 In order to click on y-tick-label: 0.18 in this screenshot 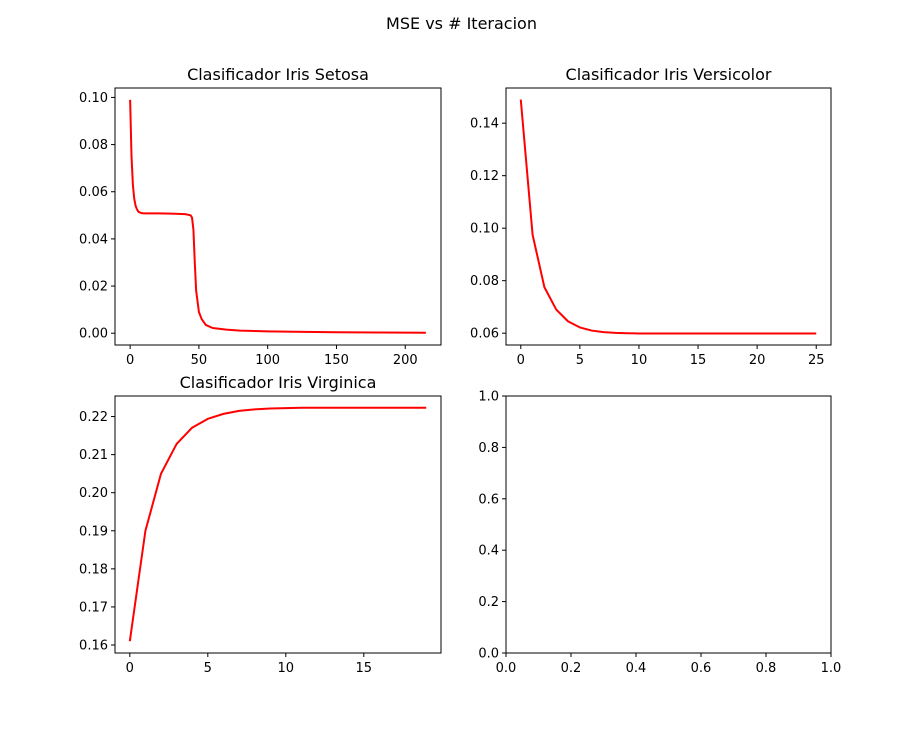, I will do `click(93, 569)`.